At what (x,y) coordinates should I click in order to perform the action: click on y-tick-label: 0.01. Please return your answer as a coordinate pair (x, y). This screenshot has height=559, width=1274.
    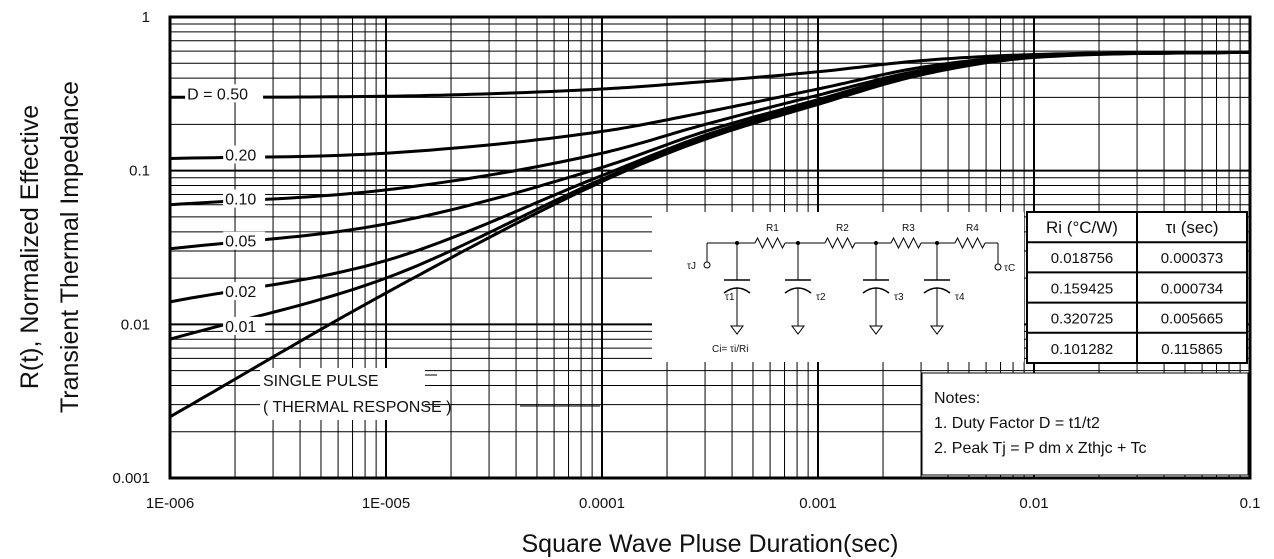
    Looking at the image, I should click on (135, 324).